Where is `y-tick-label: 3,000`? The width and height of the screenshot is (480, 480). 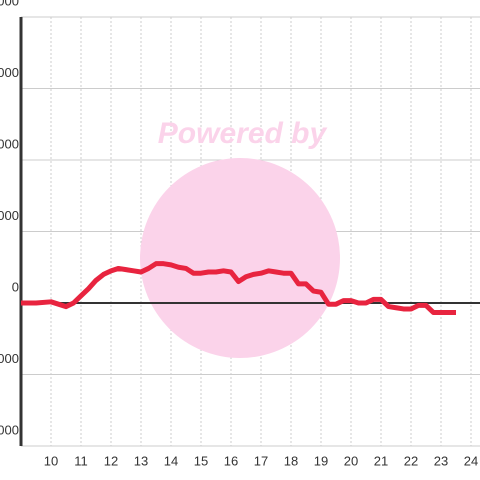 y-tick-label: 3,000 is located at coordinates (9, 215).